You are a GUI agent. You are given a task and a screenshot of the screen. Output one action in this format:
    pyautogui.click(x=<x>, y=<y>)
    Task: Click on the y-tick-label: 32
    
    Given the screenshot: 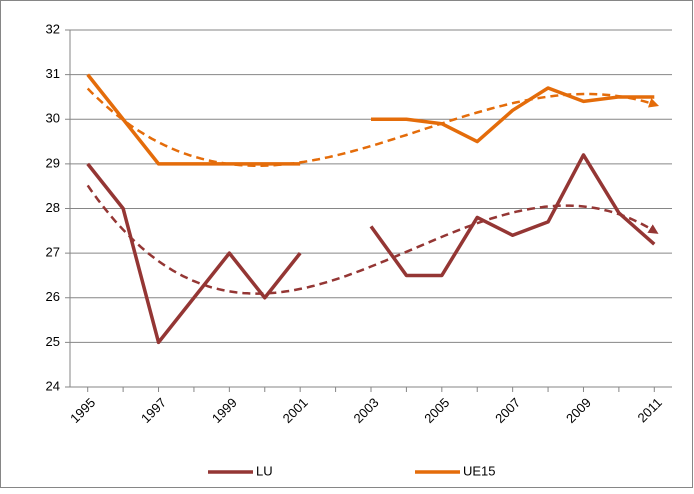 What is the action you would take?
    pyautogui.click(x=53, y=28)
    